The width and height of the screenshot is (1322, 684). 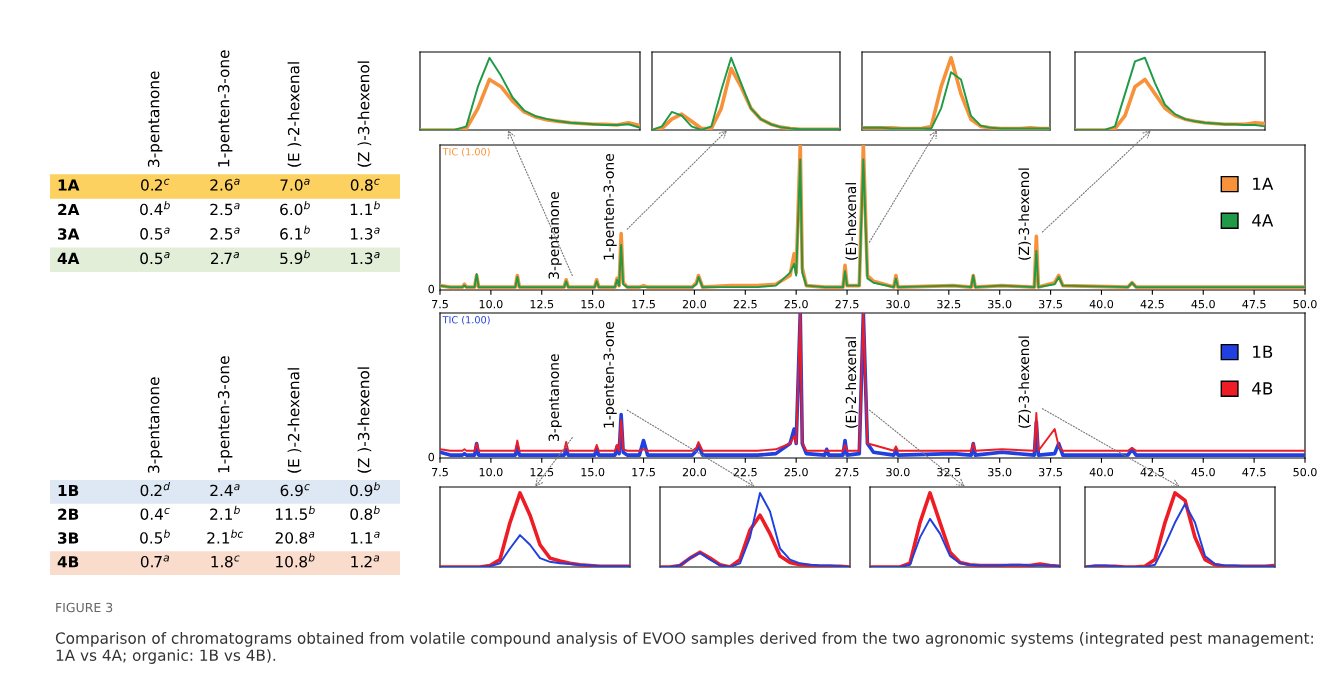 I want to click on data-label: 11.5$^{b}$, so click(x=295, y=512).